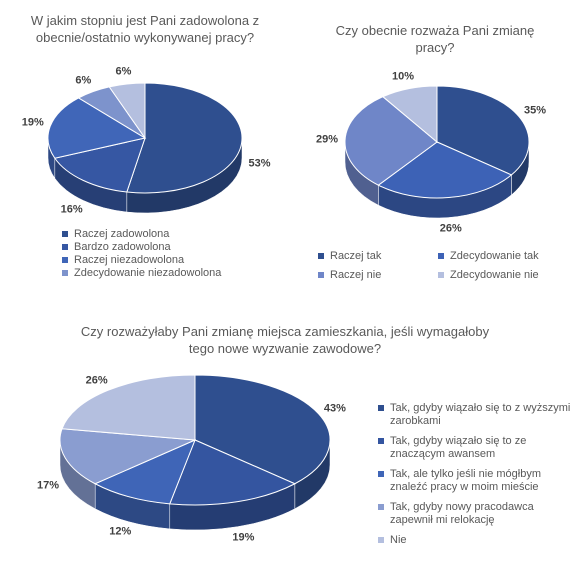 This screenshot has width=579, height=580. Describe the element at coordinates (476, 540) in the screenshot. I see `legend-entry: Nie` at that location.